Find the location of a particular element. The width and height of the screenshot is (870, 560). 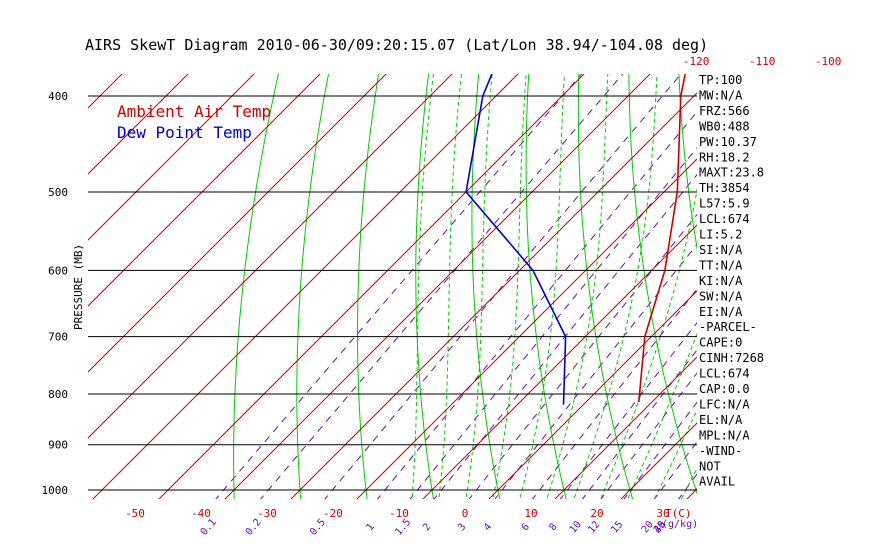

index-label: EI:N/A is located at coordinates (721, 312).